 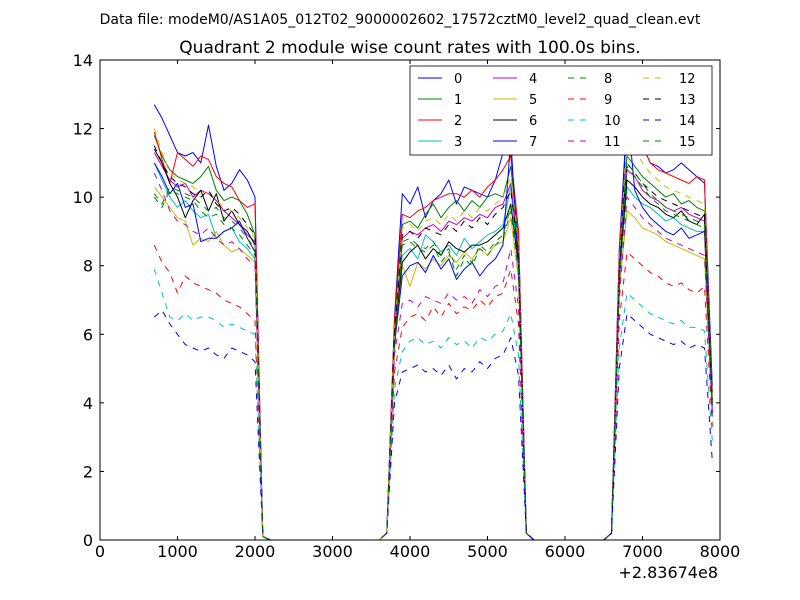 What do you see at coordinates (720, 551) in the screenshot?
I see `x-tick-label: 8000` at bounding box center [720, 551].